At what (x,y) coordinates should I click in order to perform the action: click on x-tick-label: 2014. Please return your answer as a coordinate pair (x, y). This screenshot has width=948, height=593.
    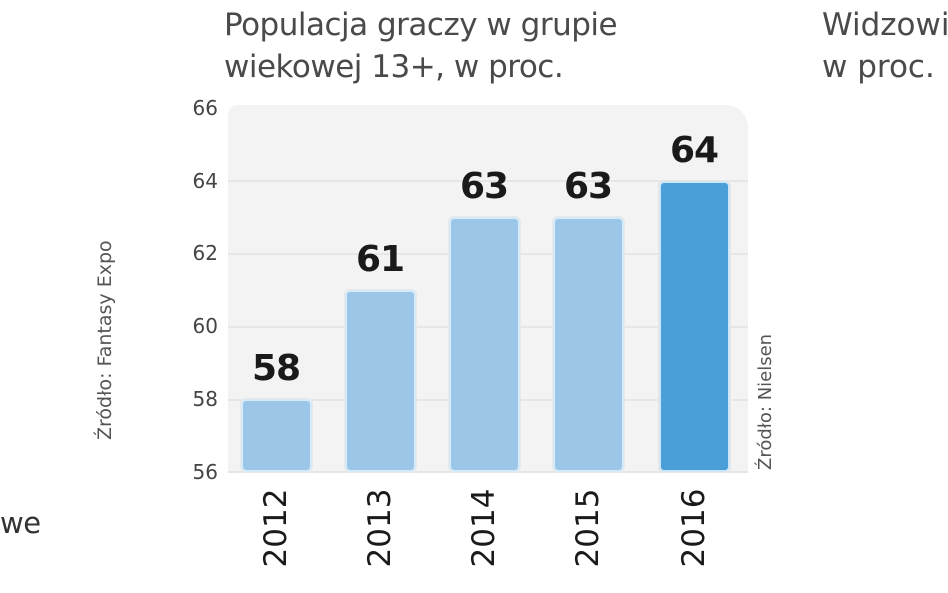
    Looking at the image, I should click on (484, 528).